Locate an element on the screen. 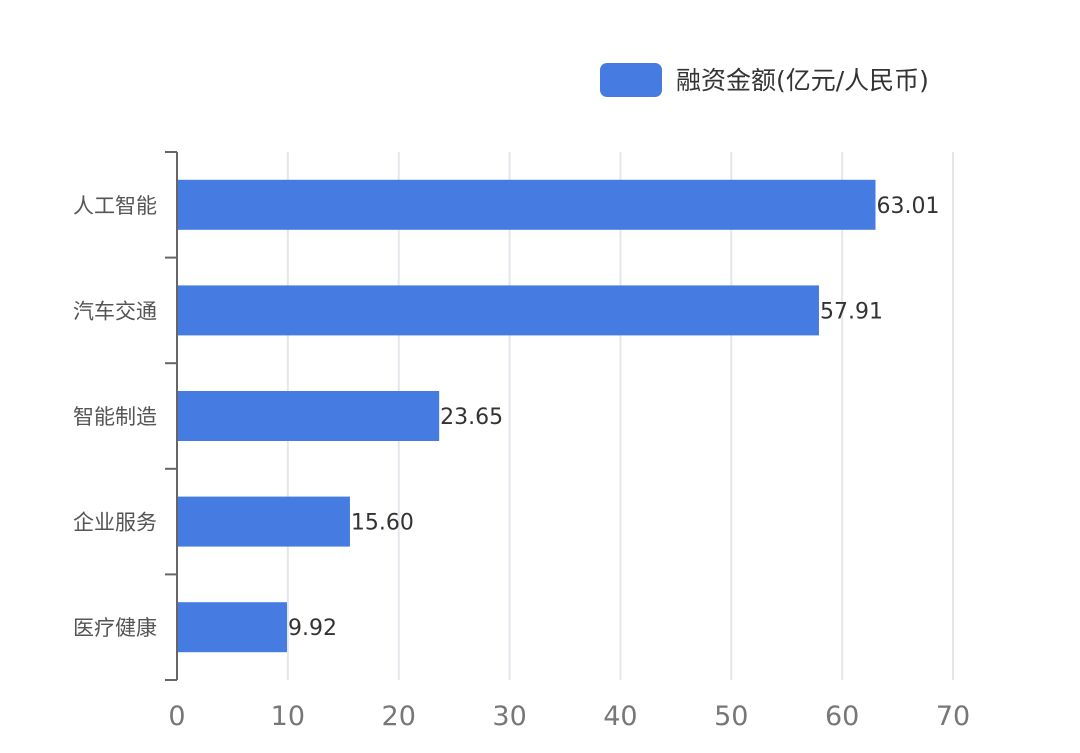 The height and width of the screenshot is (753, 1080). x-tick-label: 30 is located at coordinates (509, 716).